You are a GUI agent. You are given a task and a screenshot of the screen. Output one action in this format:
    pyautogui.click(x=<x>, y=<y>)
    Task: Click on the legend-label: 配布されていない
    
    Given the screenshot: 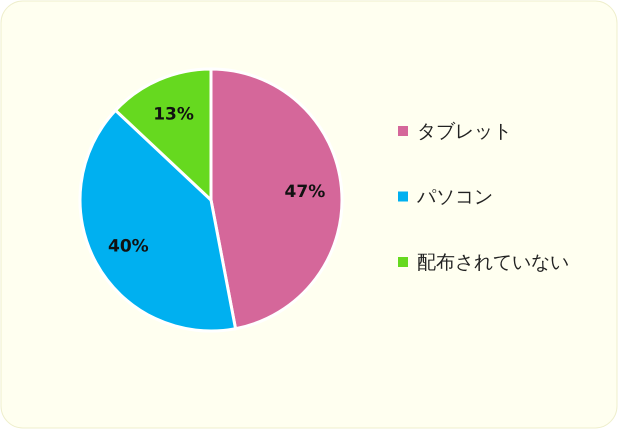 What is the action you would take?
    pyautogui.click(x=493, y=263)
    